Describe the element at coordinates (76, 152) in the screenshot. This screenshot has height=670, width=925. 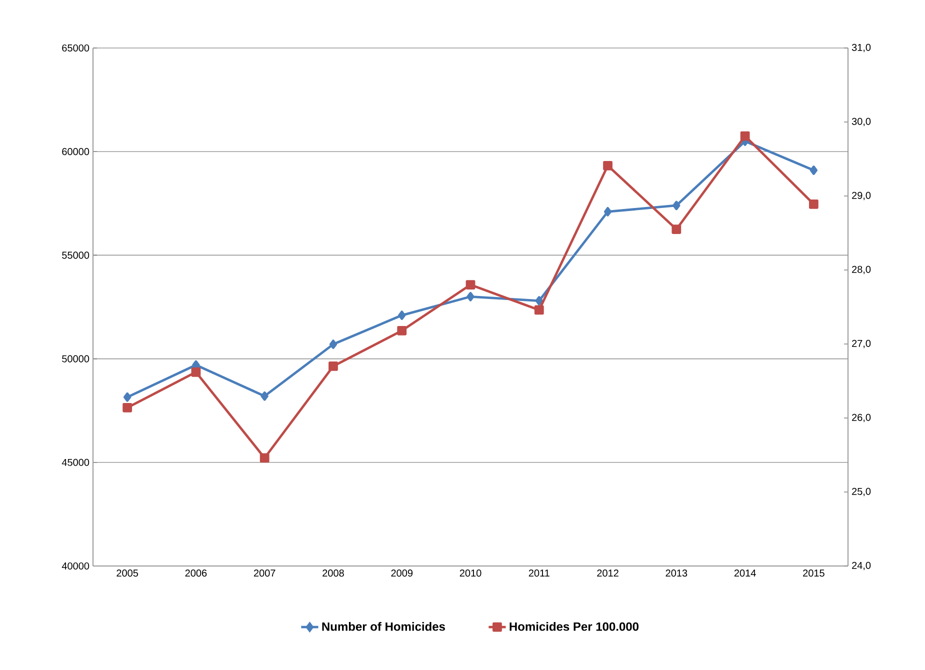
I see `y-tick-label: 60000` at that location.